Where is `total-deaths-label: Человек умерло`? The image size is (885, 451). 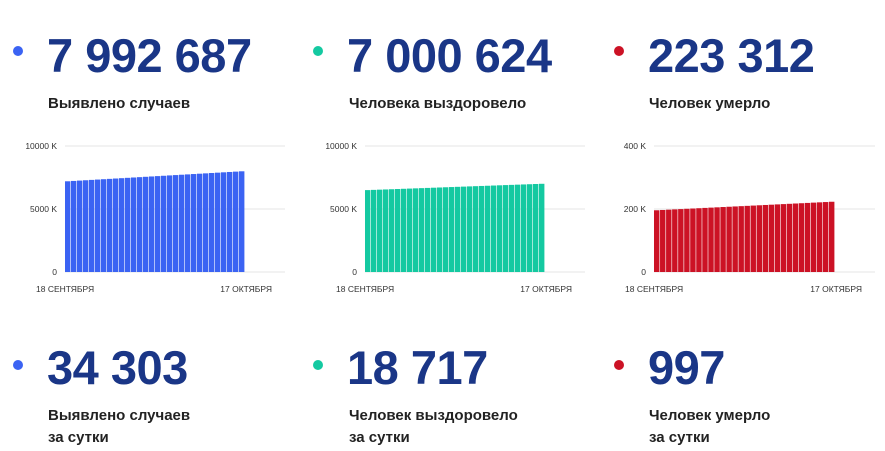 total-deaths-label: Человек умерло is located at coordinates (710, 103).